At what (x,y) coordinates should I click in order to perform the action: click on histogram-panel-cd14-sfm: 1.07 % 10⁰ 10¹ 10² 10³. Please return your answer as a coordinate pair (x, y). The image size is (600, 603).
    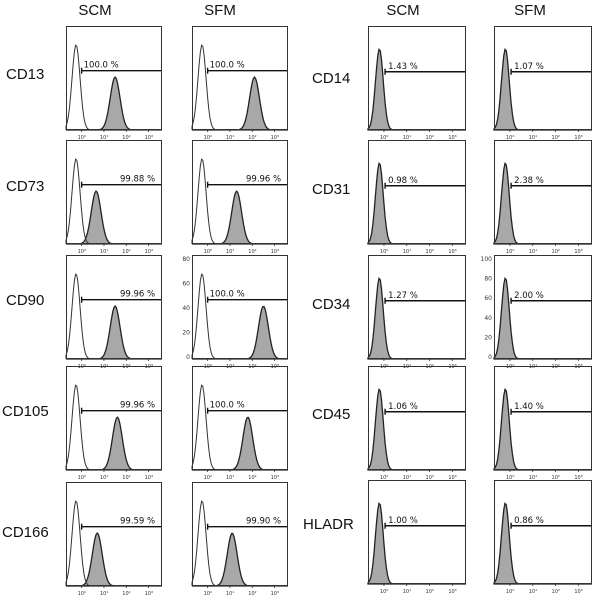
    Looking at the image, I should click on (542, 83).